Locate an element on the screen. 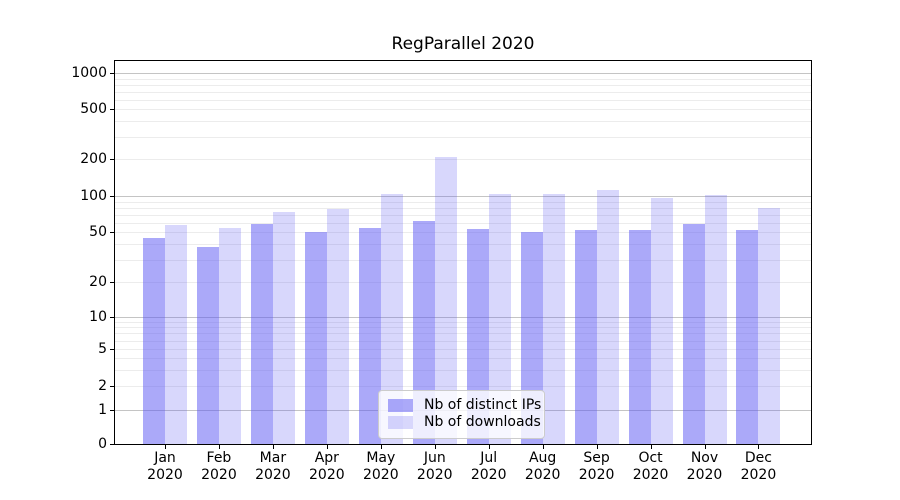 This screenshot has height=500, width=900. x-tick-month: Sep is located at coordinates (596, 458).